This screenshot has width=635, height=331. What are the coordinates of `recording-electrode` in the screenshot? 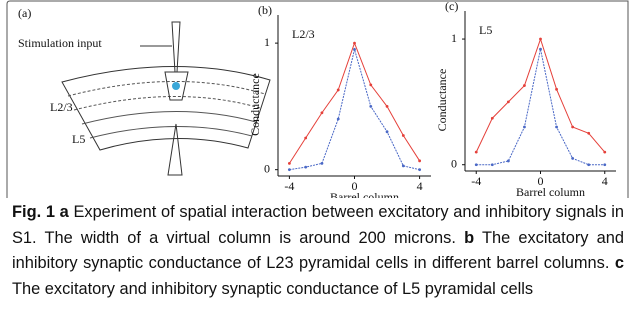 It's located at (175, 149).